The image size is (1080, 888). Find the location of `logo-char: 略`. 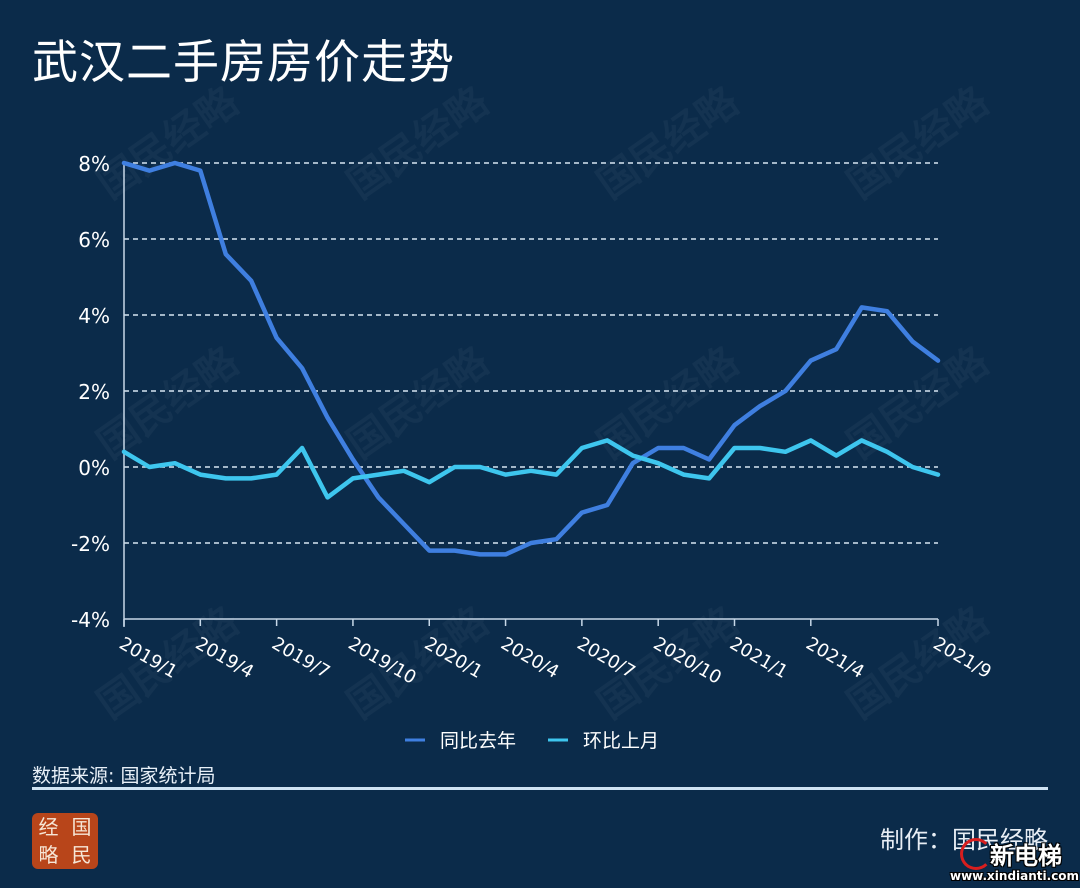

logo-char: 略 is located at coordinates (48, 855).